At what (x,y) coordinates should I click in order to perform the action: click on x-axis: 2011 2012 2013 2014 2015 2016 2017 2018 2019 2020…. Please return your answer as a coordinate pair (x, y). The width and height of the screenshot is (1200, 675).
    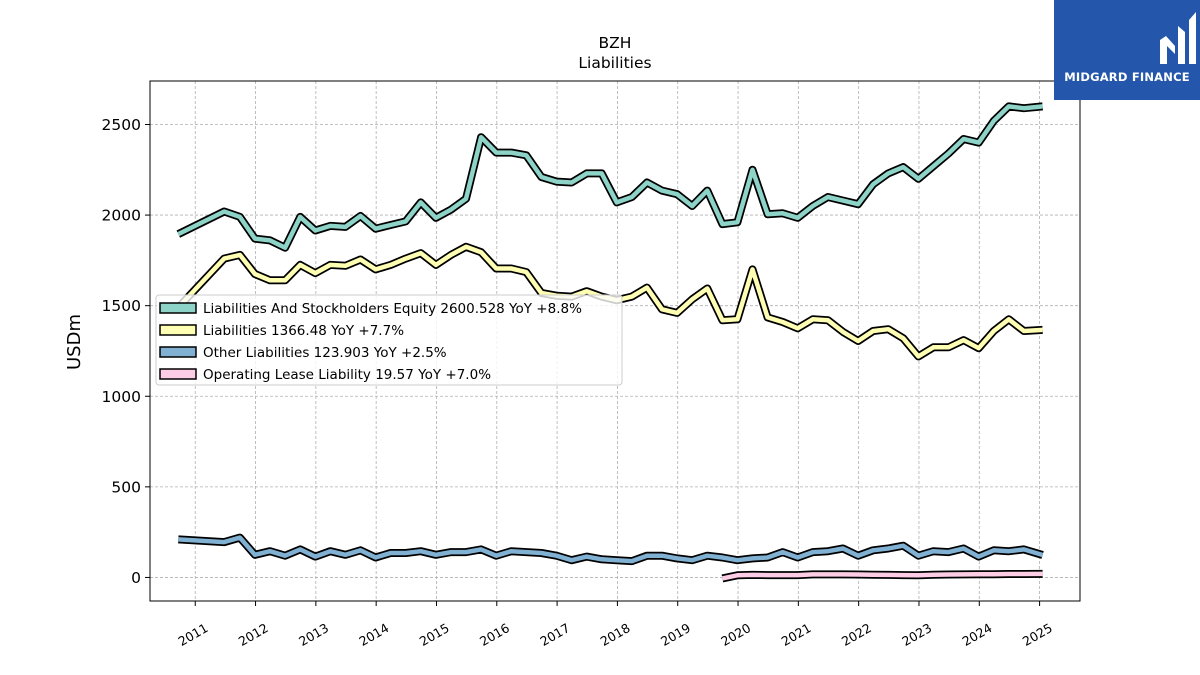
    Looking at the image, I should click on (615, 625).